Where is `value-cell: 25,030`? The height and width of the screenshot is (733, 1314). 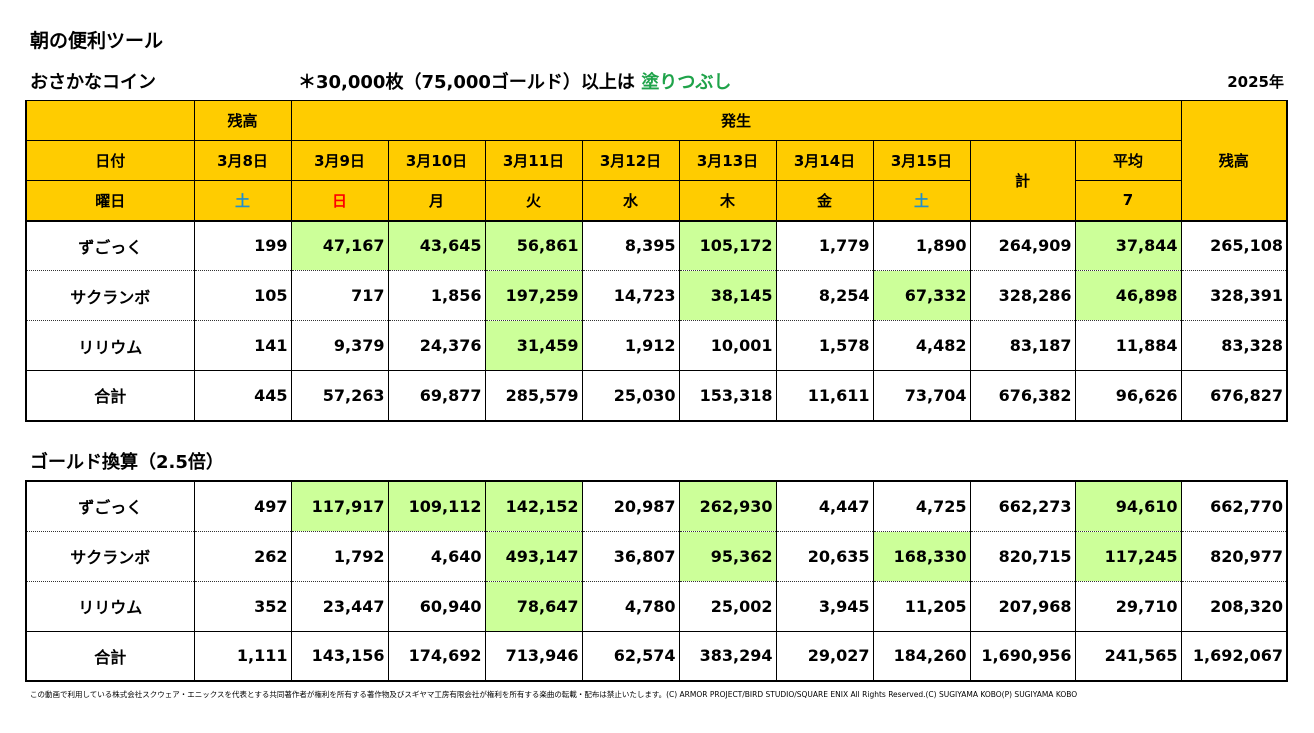 value-cell: 25,030 is located at coordinates (630, 396).